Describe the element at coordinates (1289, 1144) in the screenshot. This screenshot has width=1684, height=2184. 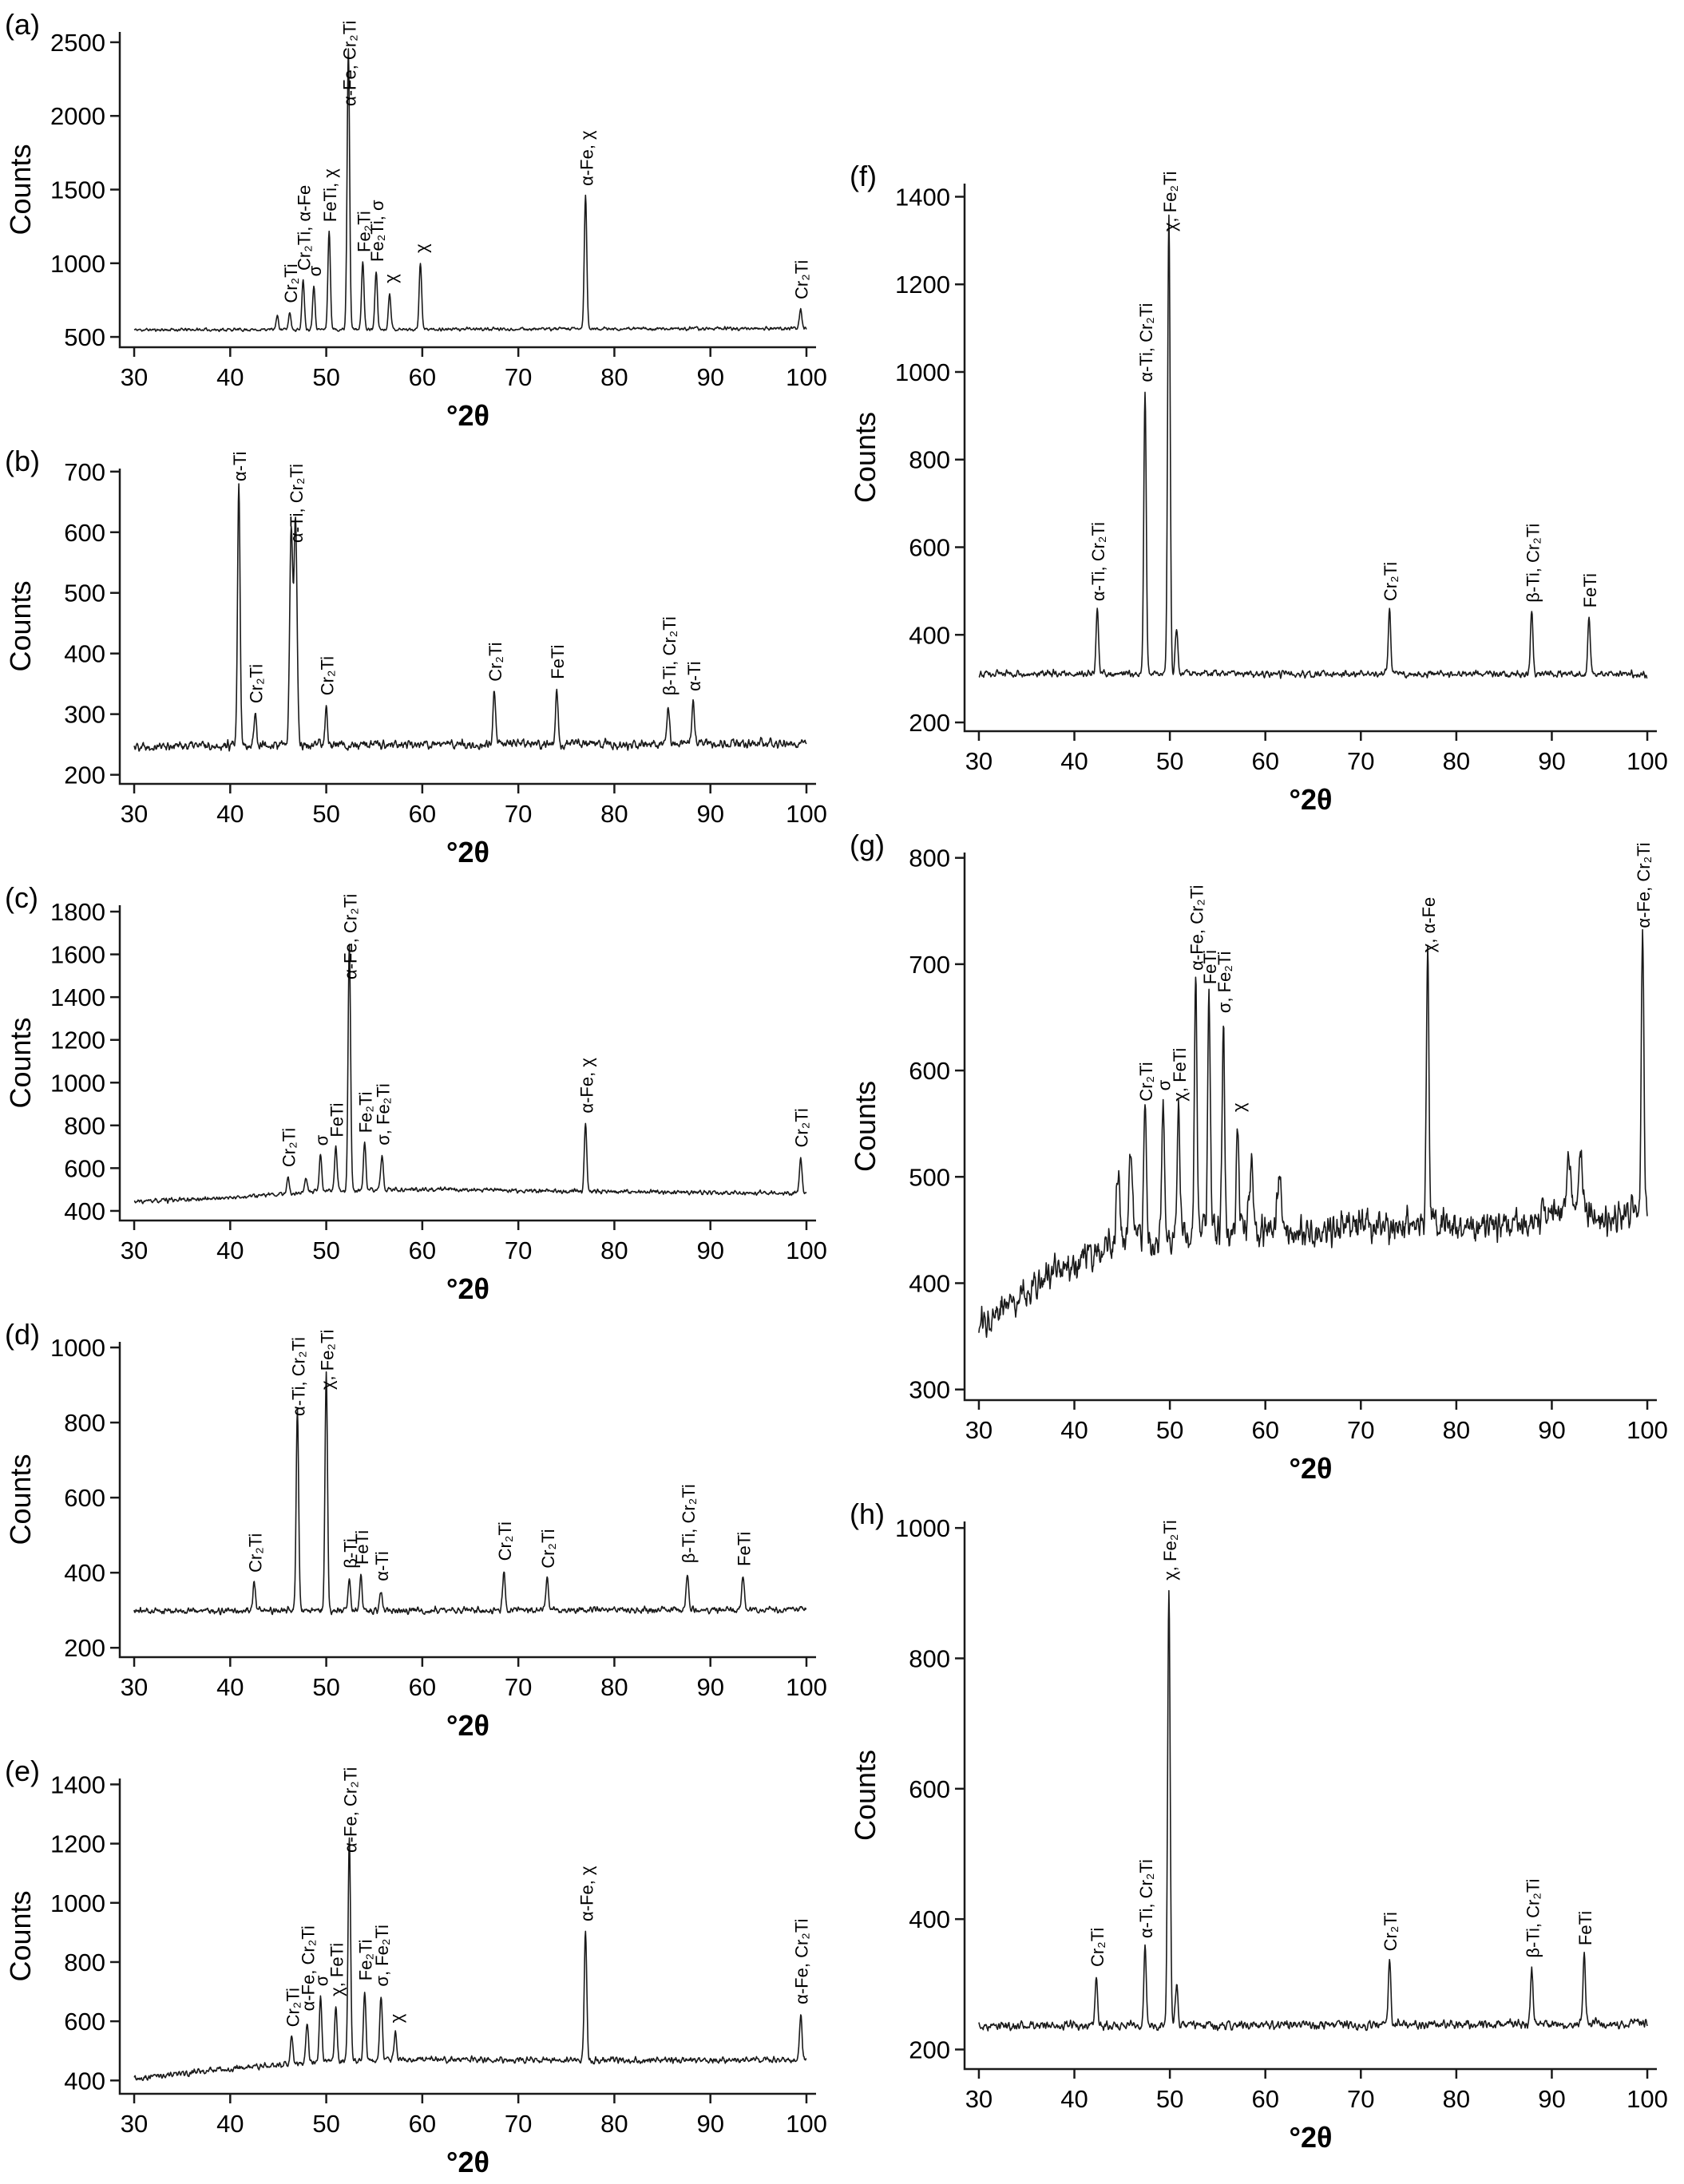
I see `tick-labels: 30 40 50 60 70 80 90 100 300 400 500 600 700 800` at that location.